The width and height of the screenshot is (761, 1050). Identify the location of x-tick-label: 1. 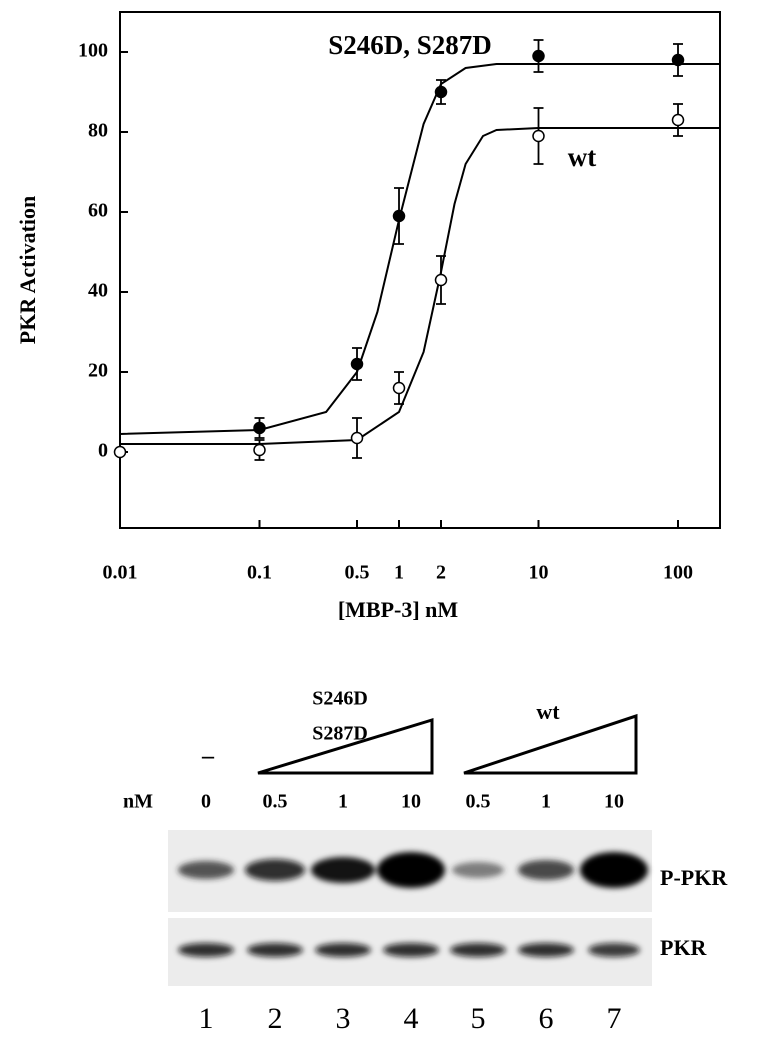
(399, 573).